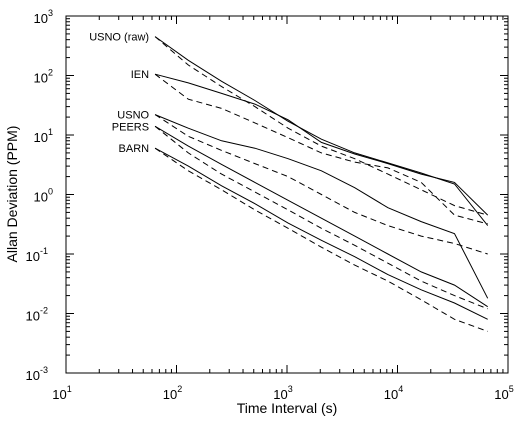  I want to click on series-label-usno: USNO, so click(133, 116).